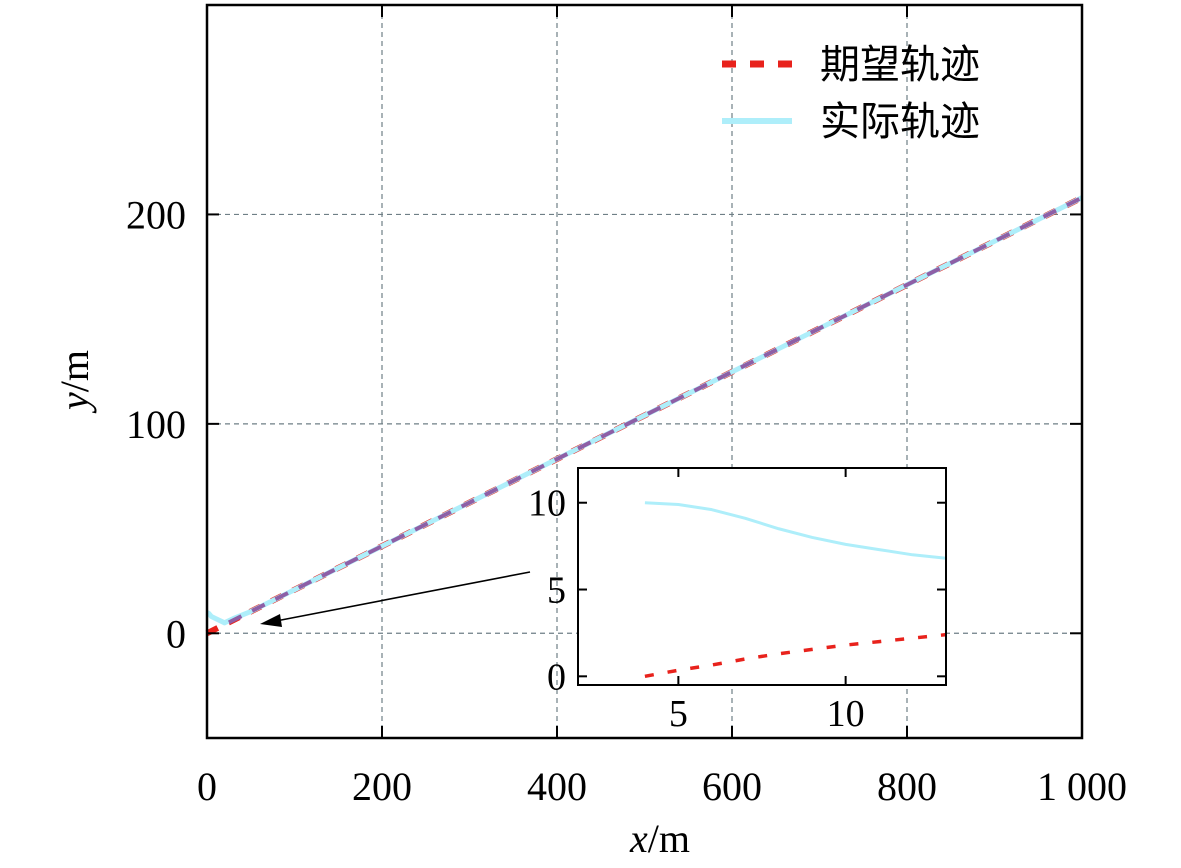 Image resolution: width=1181 pixels, height=868 pixels. I want to click on inset-chart: 5 10 0 5 10, so click(737, 601).